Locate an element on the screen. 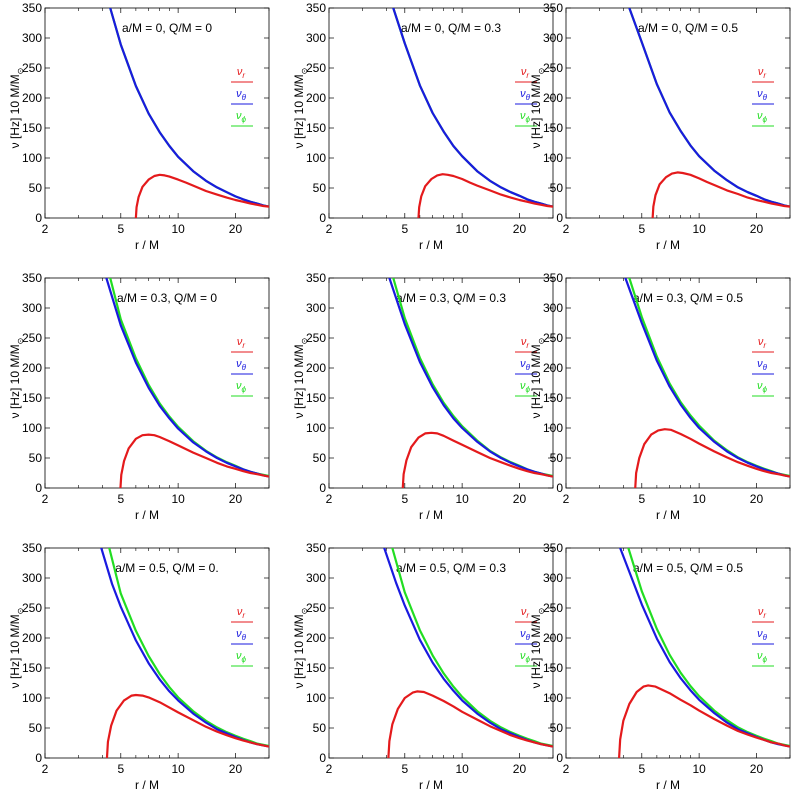 The height and width of the screenshot is (791, 793). panel-title: a/M = 0.3, Q/M = 0 is located at coordinates (167, 298).